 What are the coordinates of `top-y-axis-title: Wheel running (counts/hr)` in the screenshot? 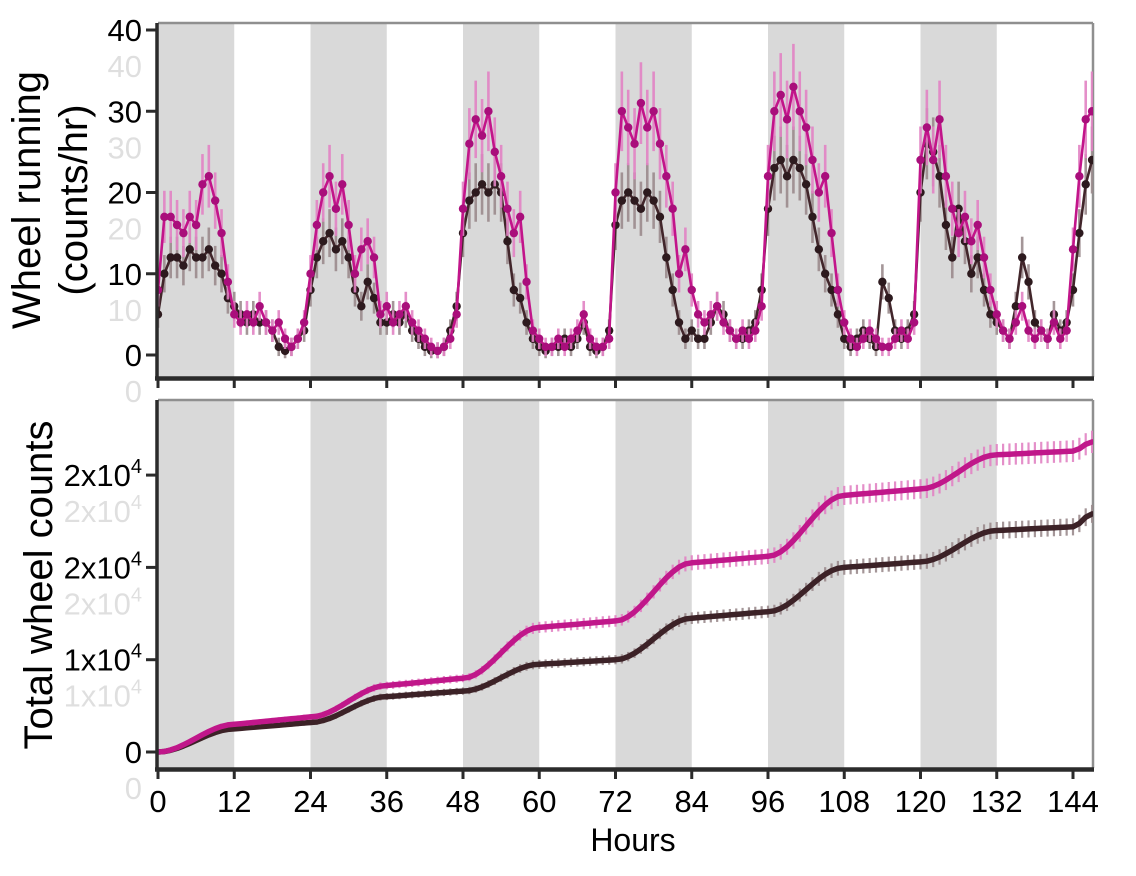 It's located at (52, 205).